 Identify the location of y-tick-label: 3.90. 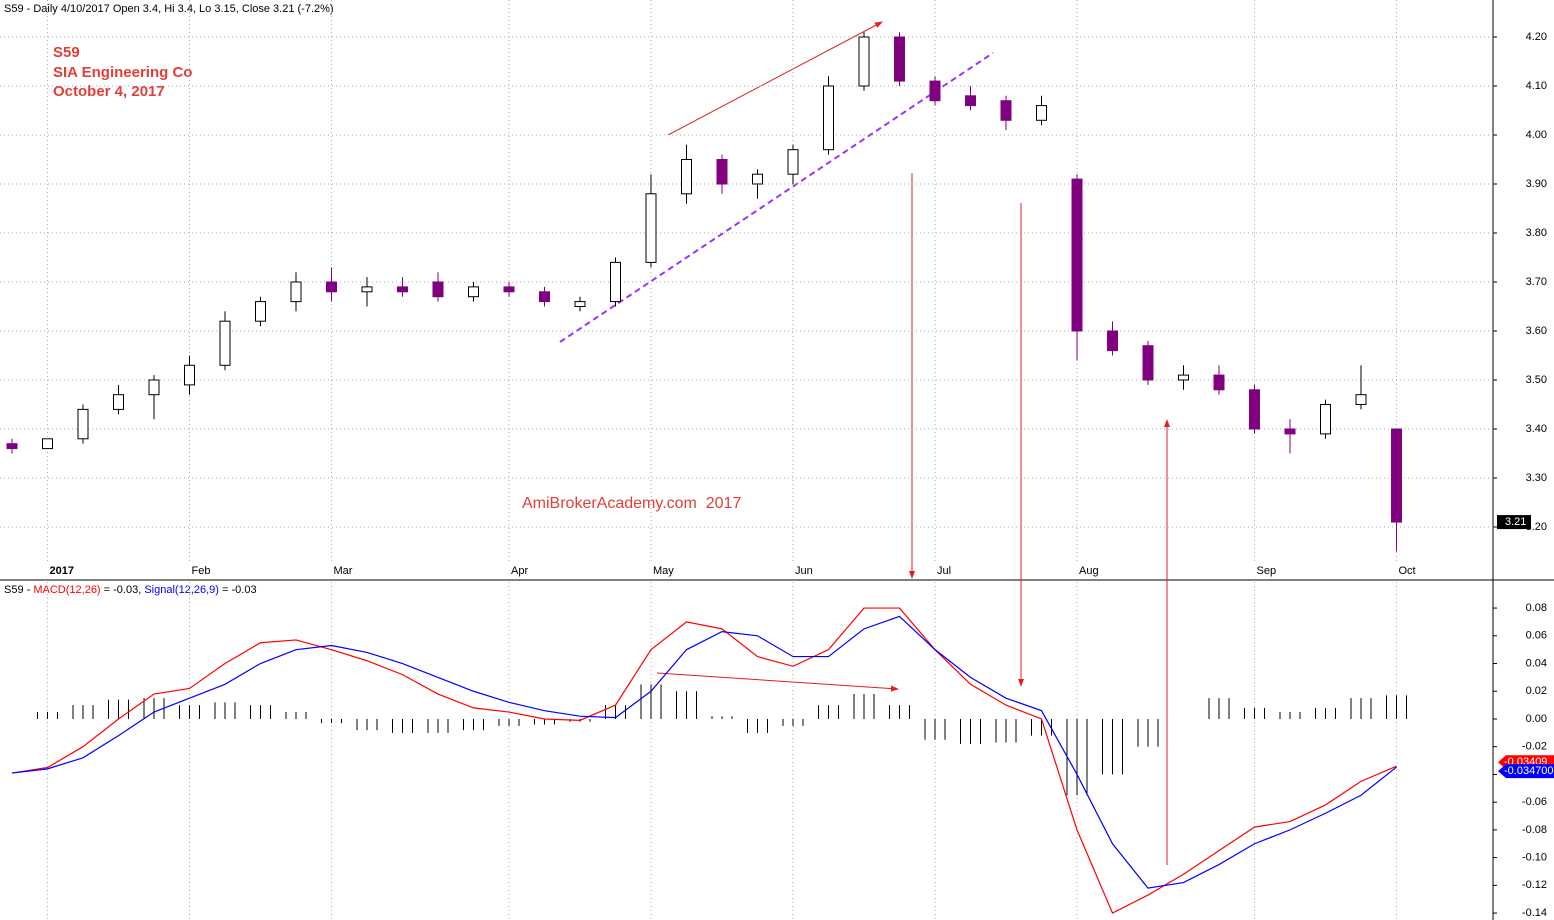
(1536, 184).